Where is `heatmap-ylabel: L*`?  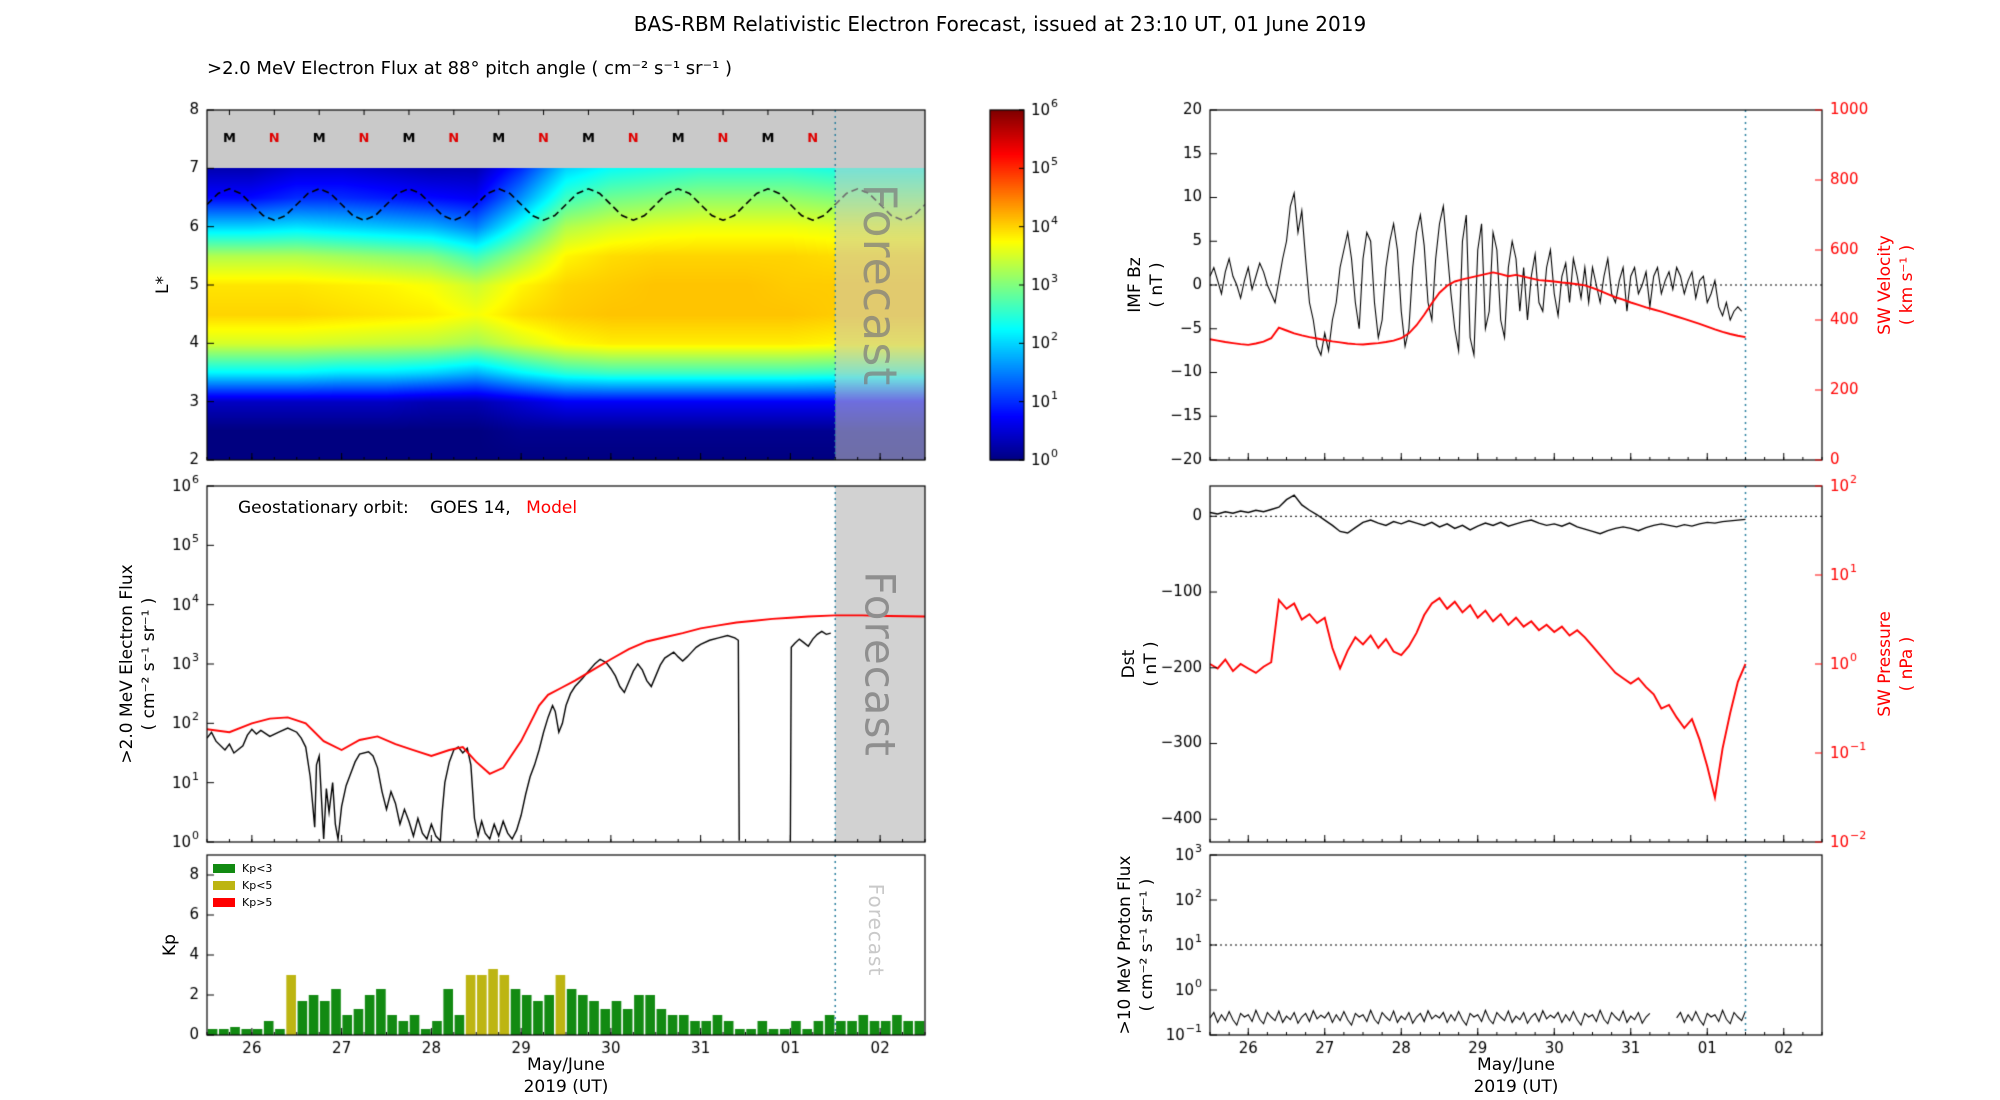 heatmap-ylabel: L* is located at coordinates (163, 285).